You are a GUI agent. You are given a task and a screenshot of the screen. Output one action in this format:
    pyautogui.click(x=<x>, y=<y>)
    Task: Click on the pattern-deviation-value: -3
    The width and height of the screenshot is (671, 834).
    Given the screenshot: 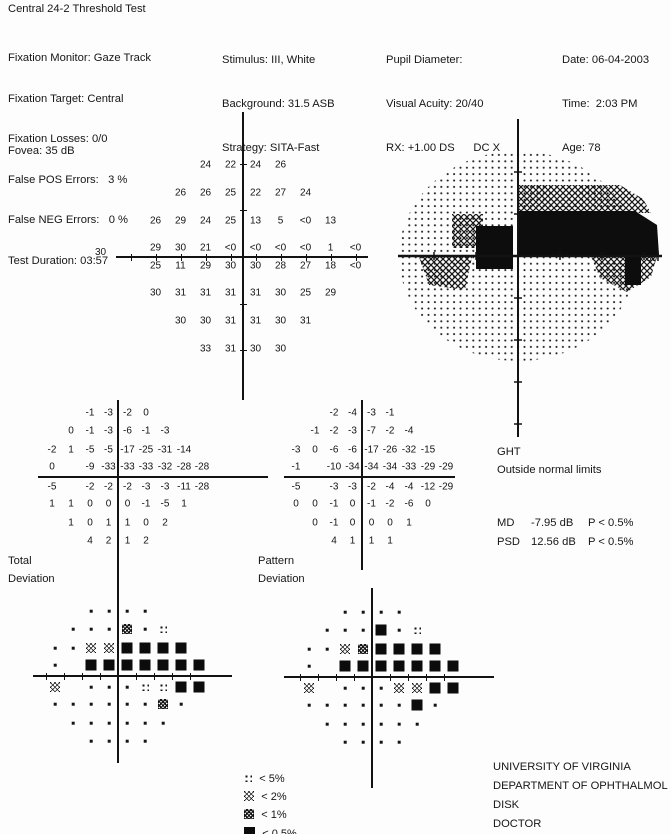 What is the action you would take?
    pyautogui.click(x=296, y=450)
    